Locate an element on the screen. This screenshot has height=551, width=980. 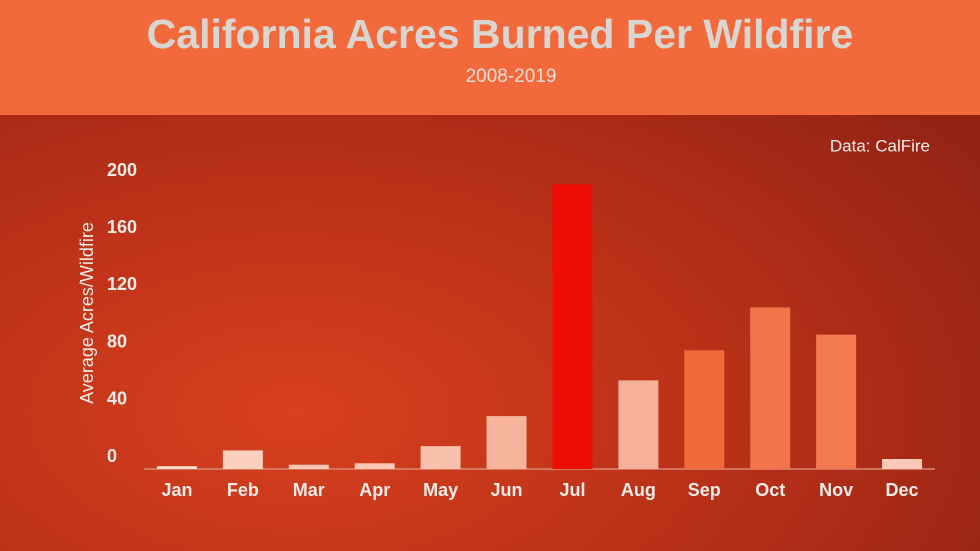
x-tick-label: Dec is located at coordinates (902, 490).